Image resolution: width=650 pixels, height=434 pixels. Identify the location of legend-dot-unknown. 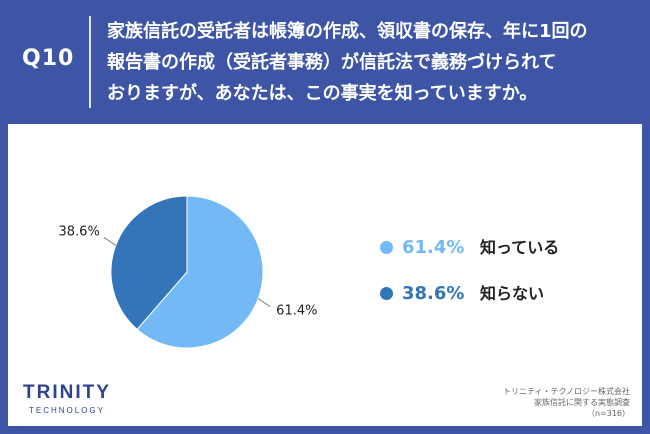
(386, 293).